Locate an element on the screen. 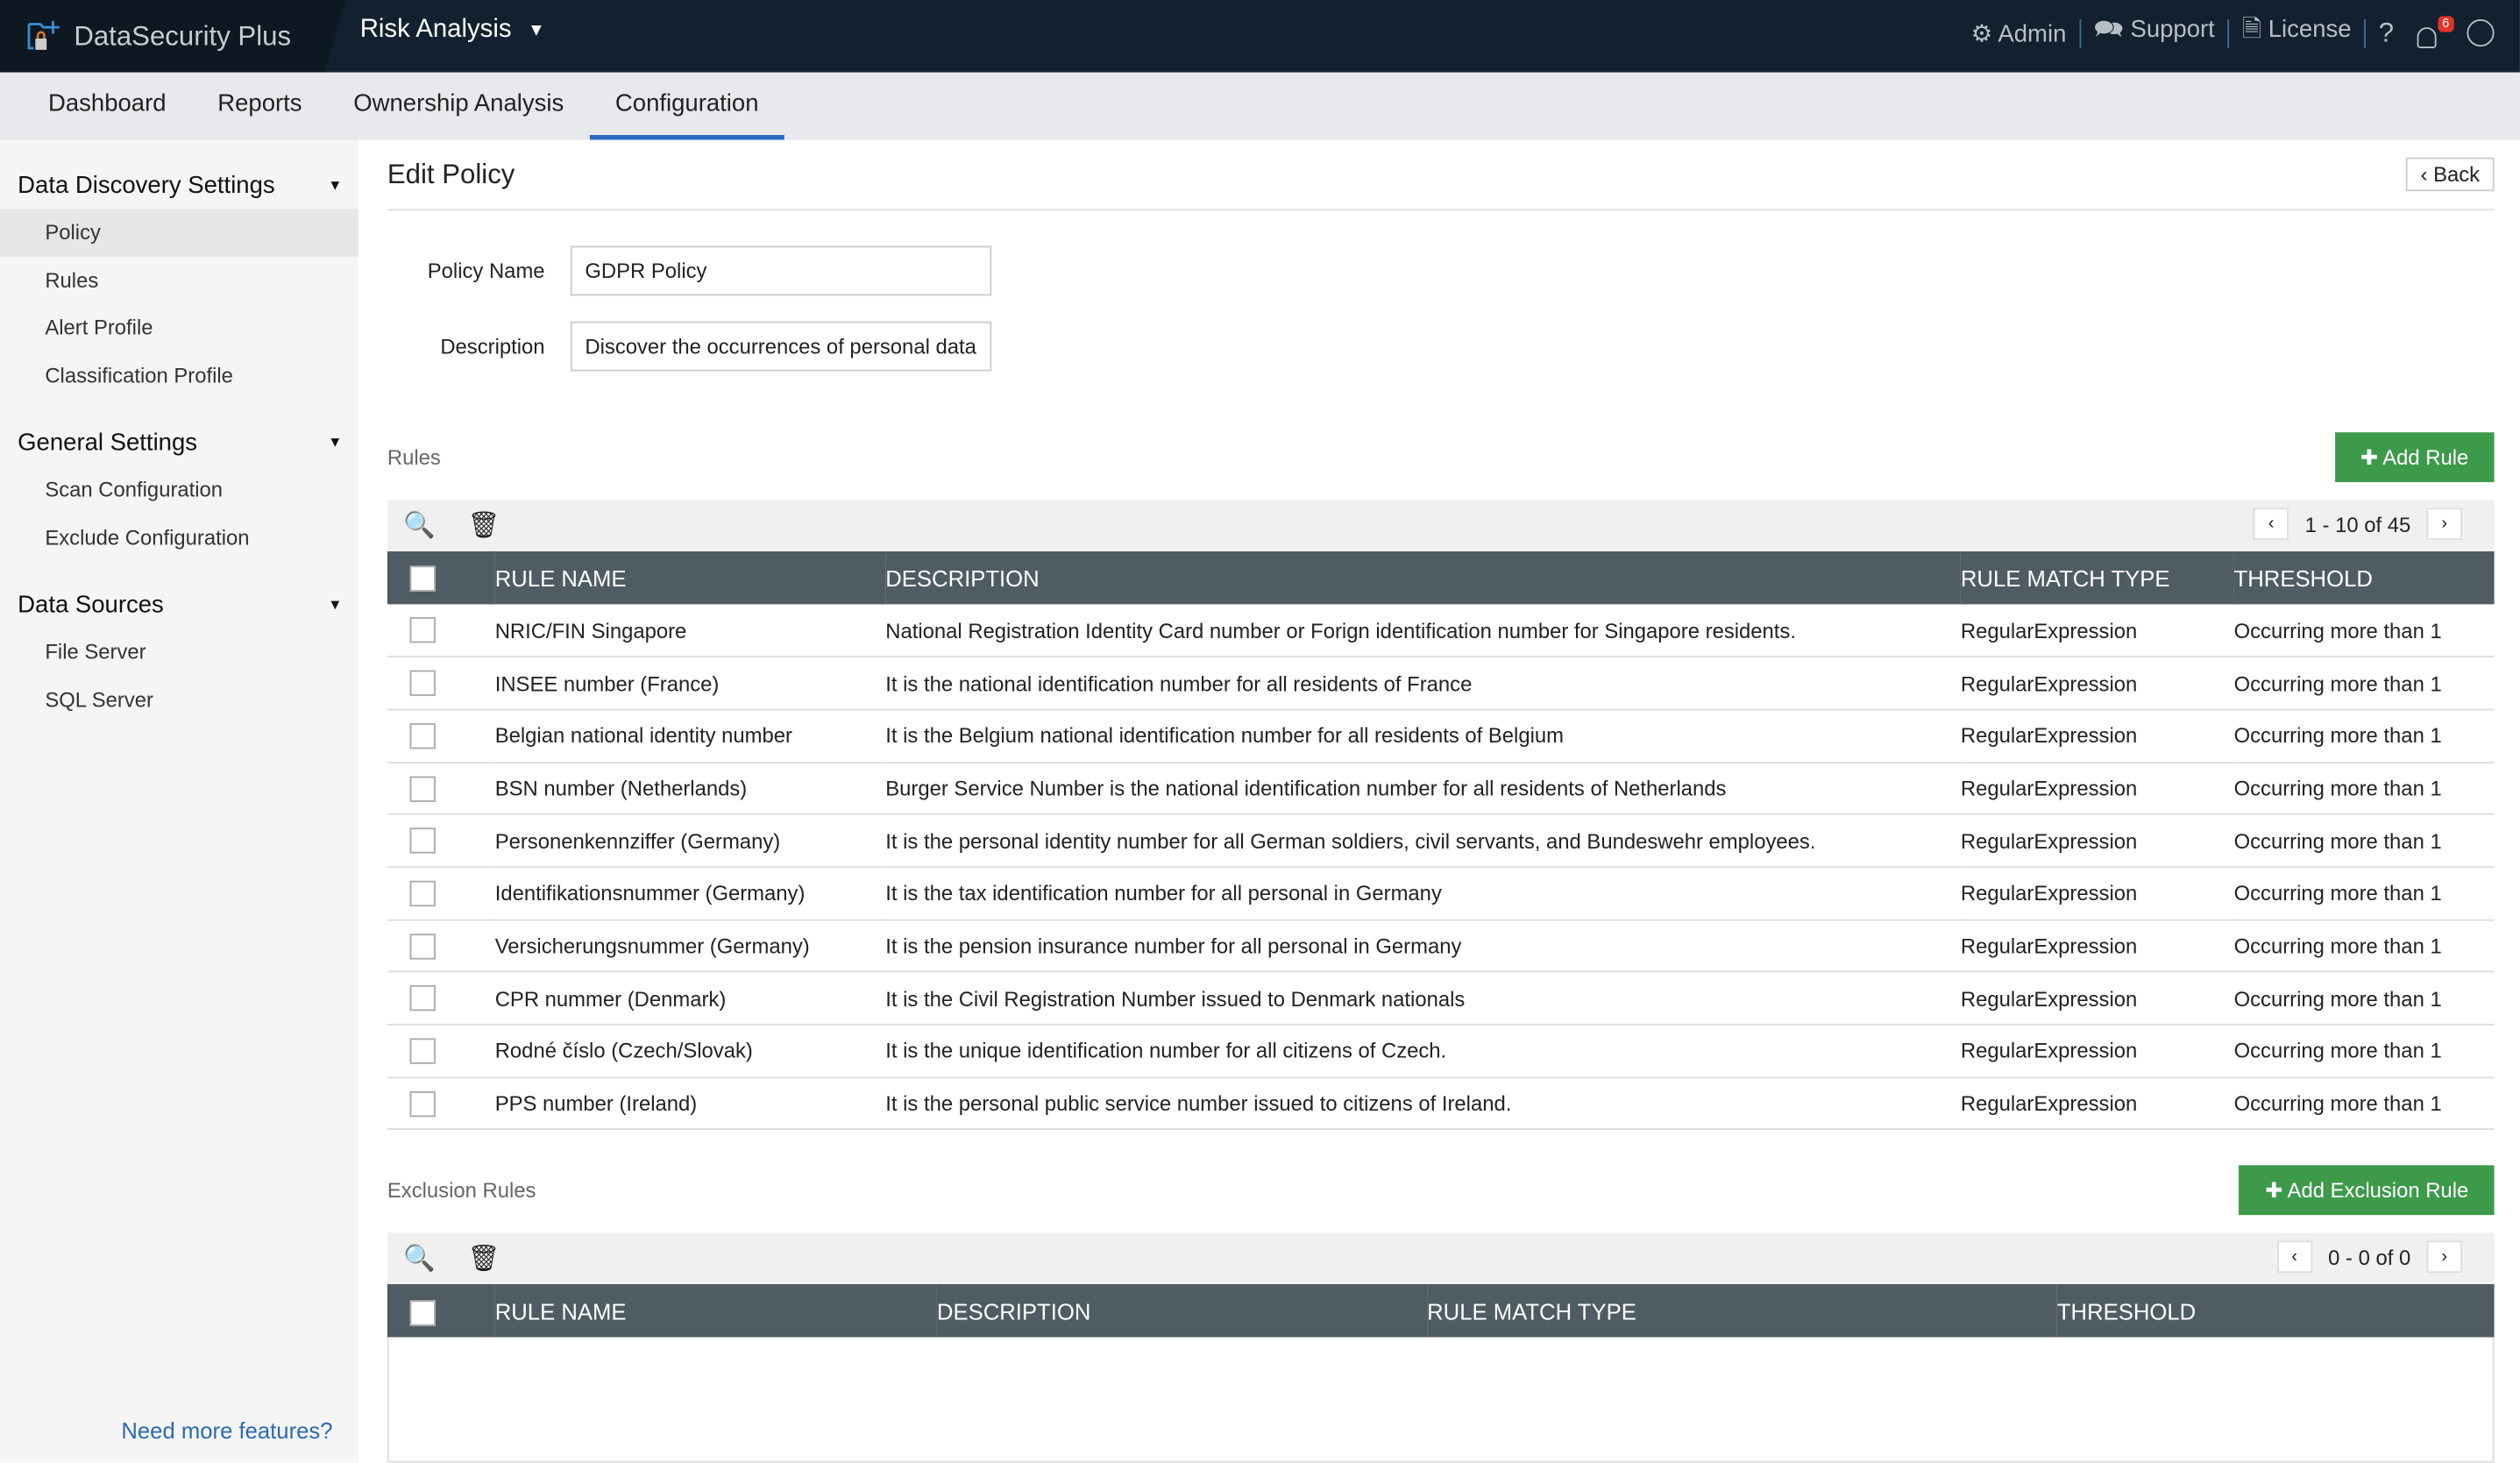 This screenshot has height=1463, width=2520. license-label: License is located at coordinates (2310, 30).